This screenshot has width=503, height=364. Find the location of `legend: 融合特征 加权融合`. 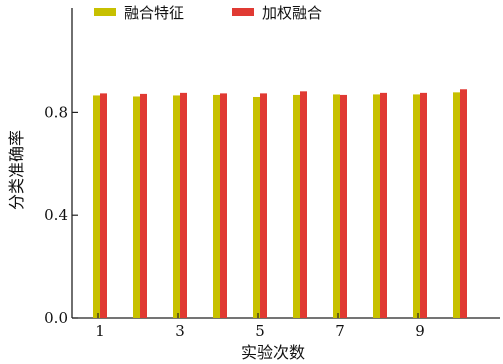

legend: 融合特征 加权融合 is located at coordinates (208, 13).